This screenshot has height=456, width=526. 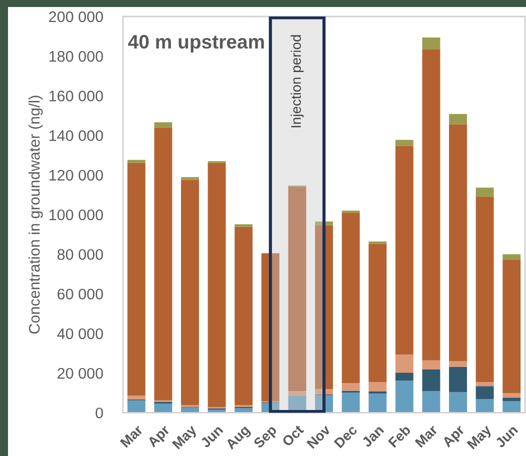 What do you see at coordinates (196, 43) in the screenshot?
I see `text: 40 m upstream` at bounding box center [196, 43].